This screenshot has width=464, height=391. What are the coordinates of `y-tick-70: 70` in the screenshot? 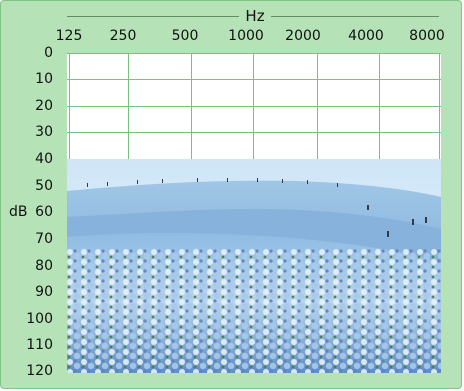 It's located at (44, 239).